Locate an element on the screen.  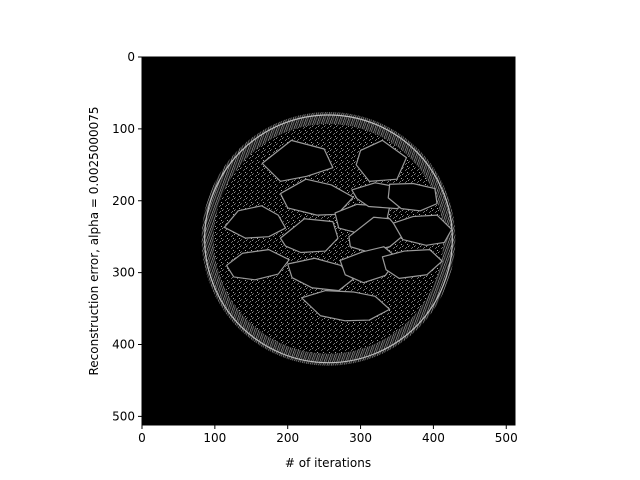
y-tick-label: 500 is located at coordinates (123, 416).